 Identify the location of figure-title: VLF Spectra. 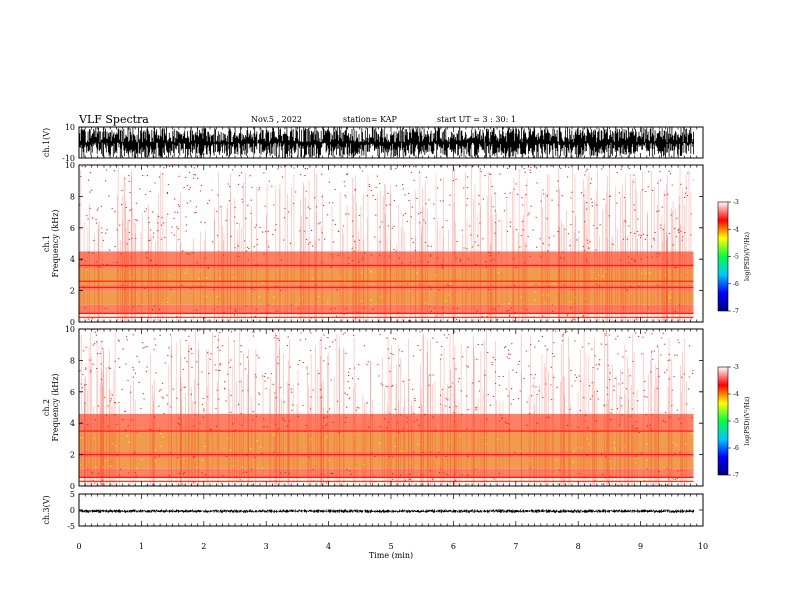
(114, 119).